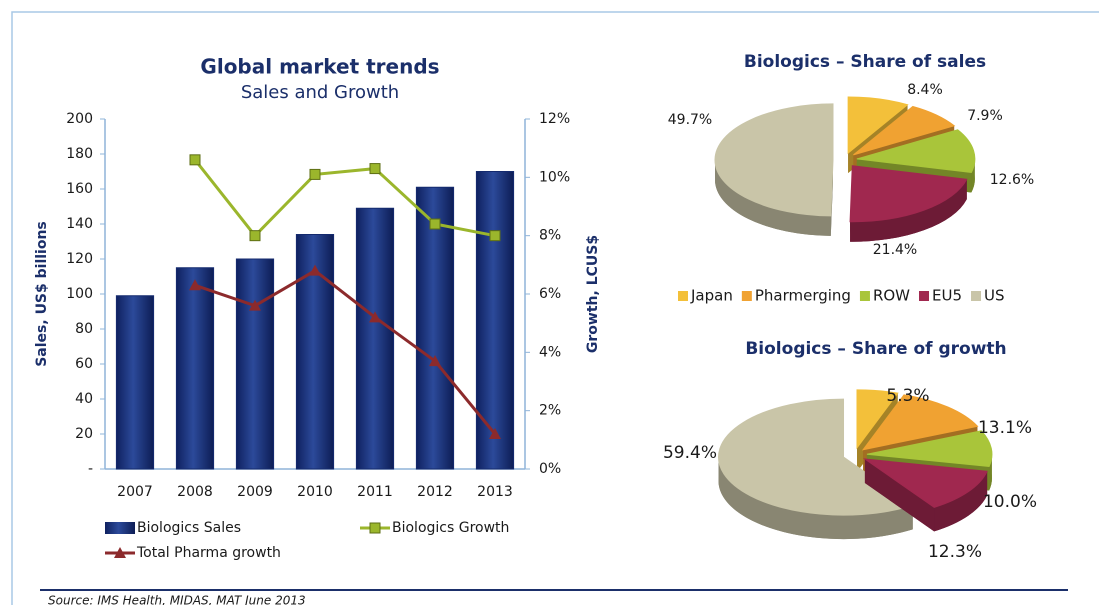 The image size is (1099, 605). Describe the element at coordinates (875, 349) in the screenshot. I see `pie-title: Biologics – Share of growth` at that location.